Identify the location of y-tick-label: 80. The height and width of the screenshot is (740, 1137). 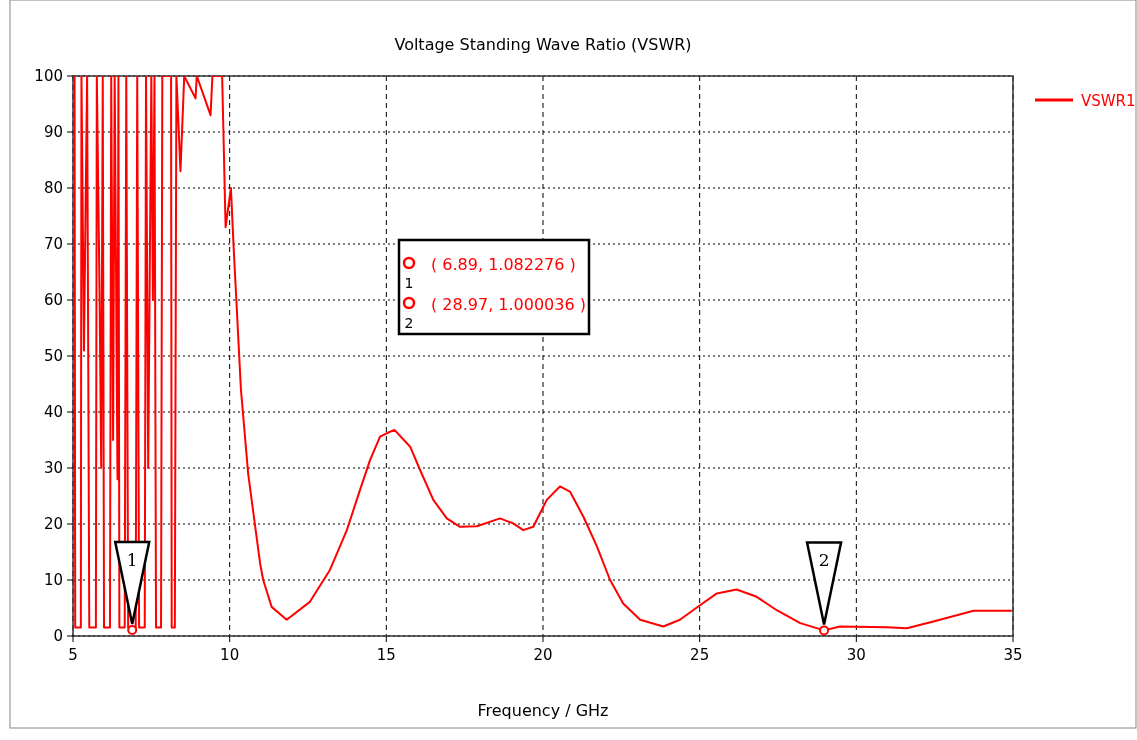
(53, 188).